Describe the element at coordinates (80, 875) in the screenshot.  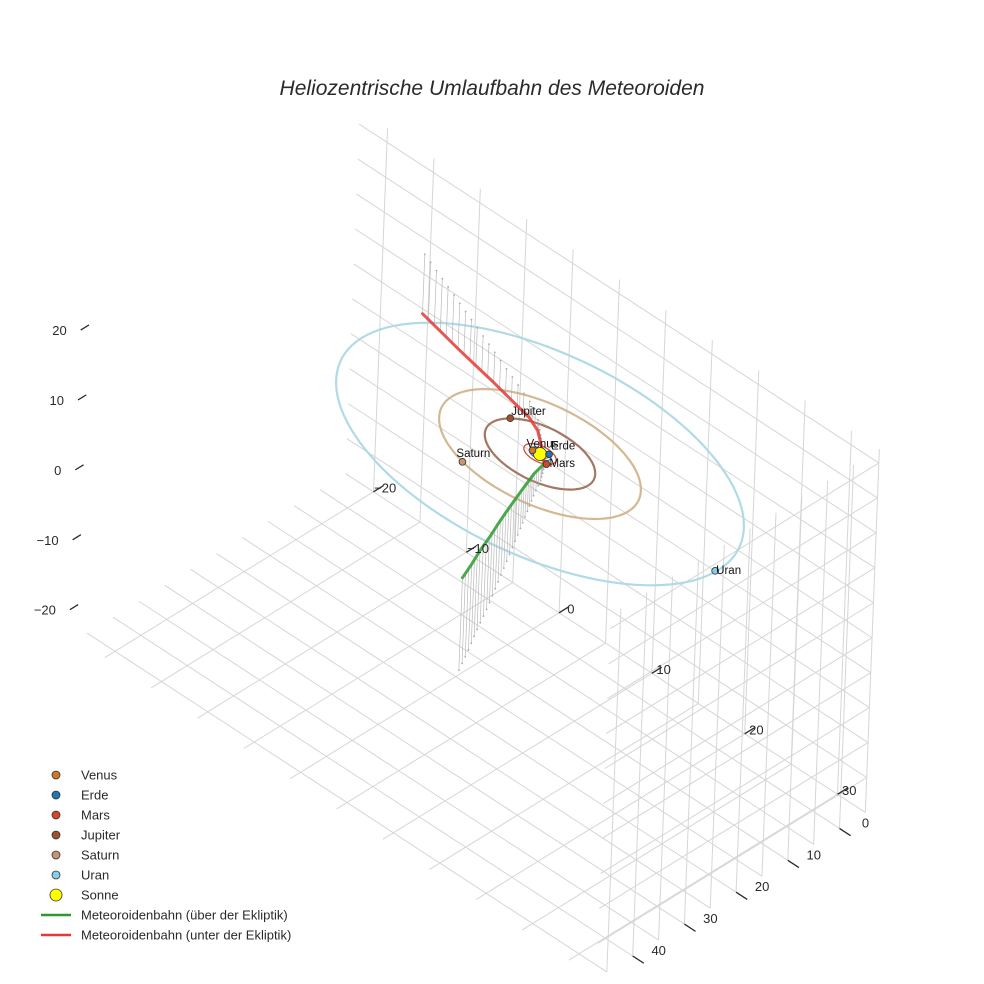
I see `legend-item: Uran` at that location.